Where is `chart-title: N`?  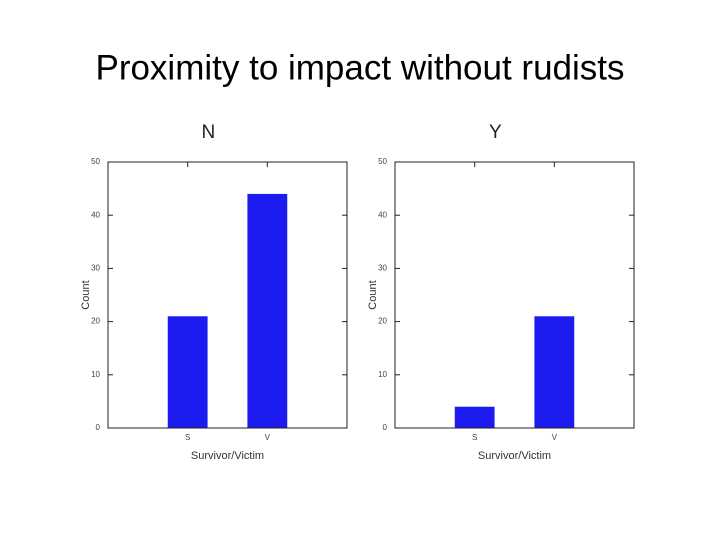
chart-title: N is located at coordinates (209, 132).